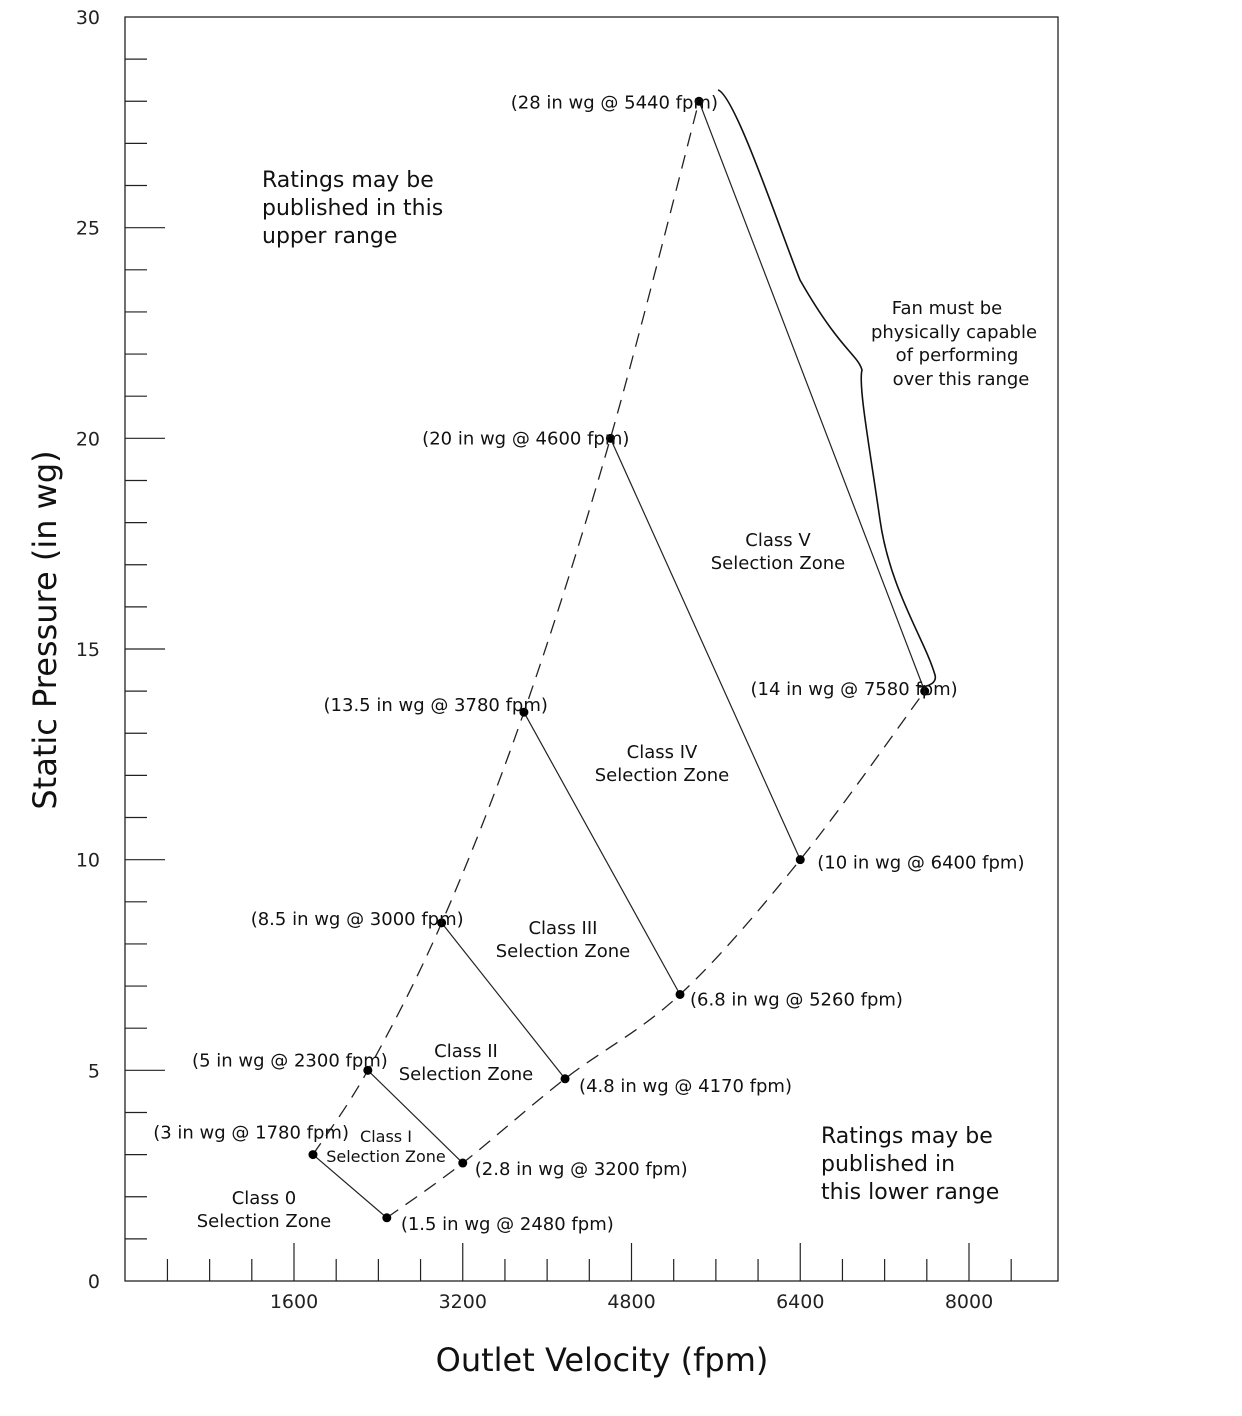 The width and height of the screenshot is (1242, 1416). What do you see at coordinates (507, 1224) in the screenshot?
I see `point-label: (1.5 in wg @ 2480 fpm)` at bounding box center [507, 1224].